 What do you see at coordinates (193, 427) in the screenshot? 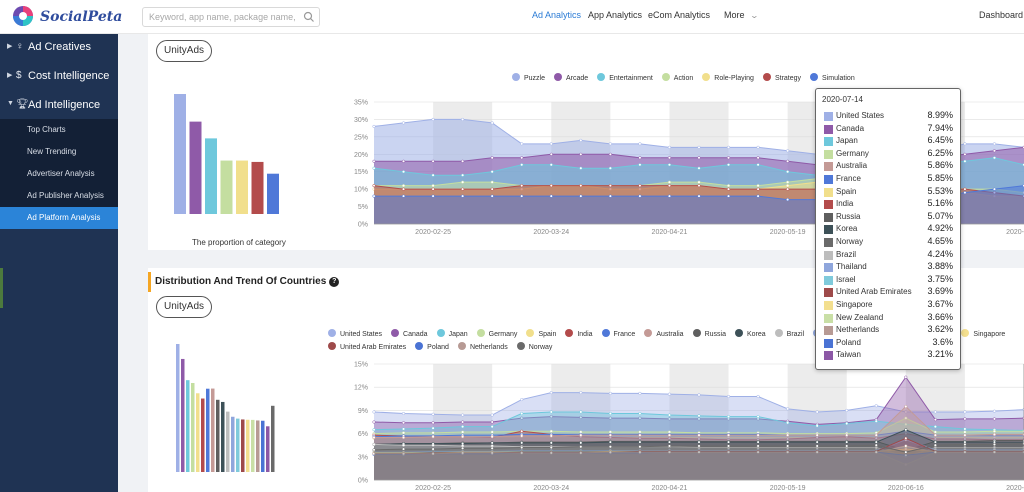
I see `bar-germany` at bounding box center [193, 427].